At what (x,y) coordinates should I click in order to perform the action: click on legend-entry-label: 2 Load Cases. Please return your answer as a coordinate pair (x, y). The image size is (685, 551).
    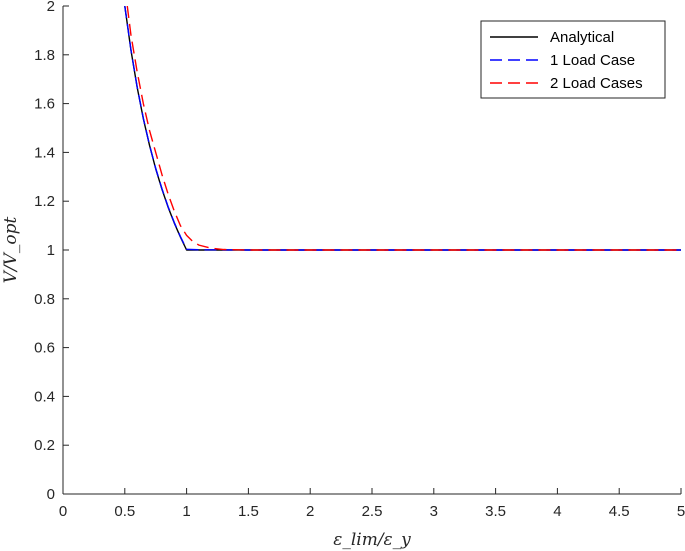
    Looking at the image, I should click on (596, 83).